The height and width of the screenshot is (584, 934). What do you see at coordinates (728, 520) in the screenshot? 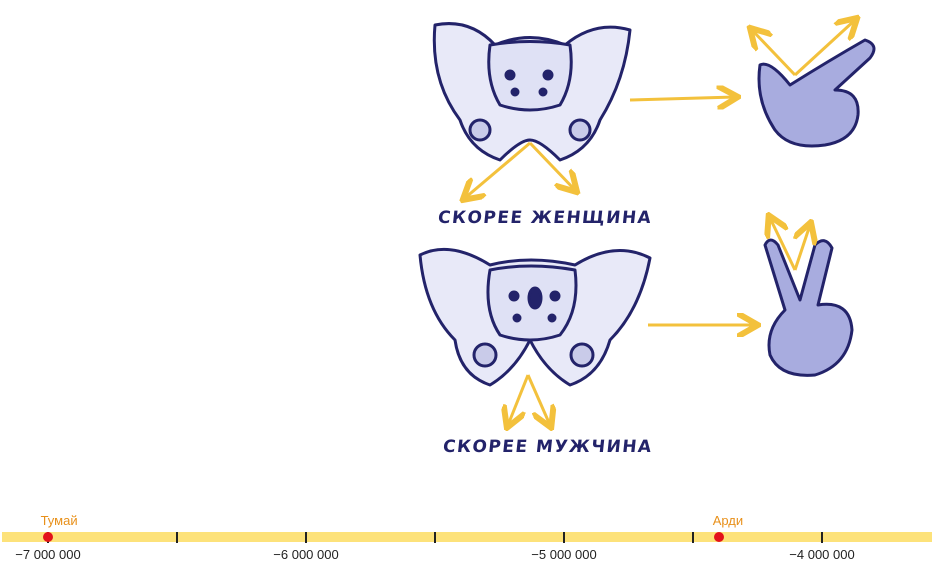
I see `event-label-ardi: Арди` at bounding box center [728, 520].